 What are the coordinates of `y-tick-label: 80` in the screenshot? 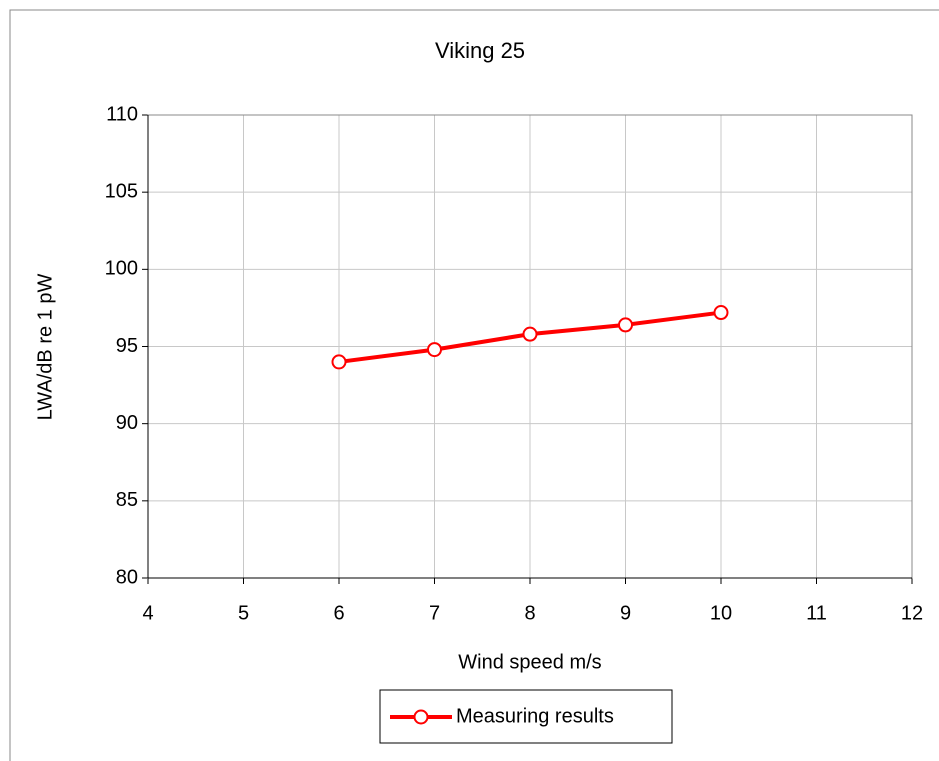 It's located at (127, 577).